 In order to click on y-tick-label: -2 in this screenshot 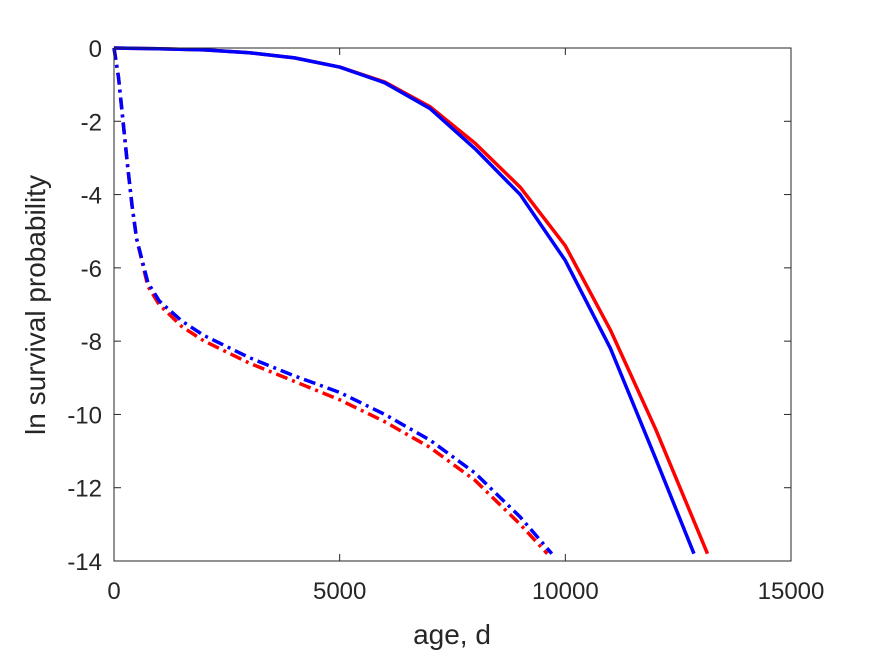, I will do `click(91, 122)`.